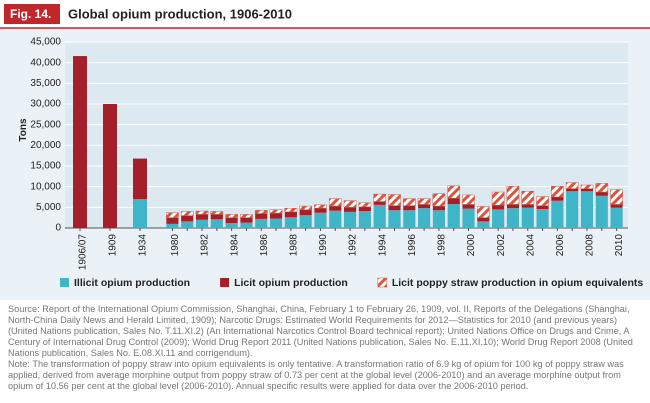 This screenshot has height=403, width=650. Describe the element at coordinates (180, 13) in the screenshot. I see `chart-title: Global opium production, 1906-2010` at that location.